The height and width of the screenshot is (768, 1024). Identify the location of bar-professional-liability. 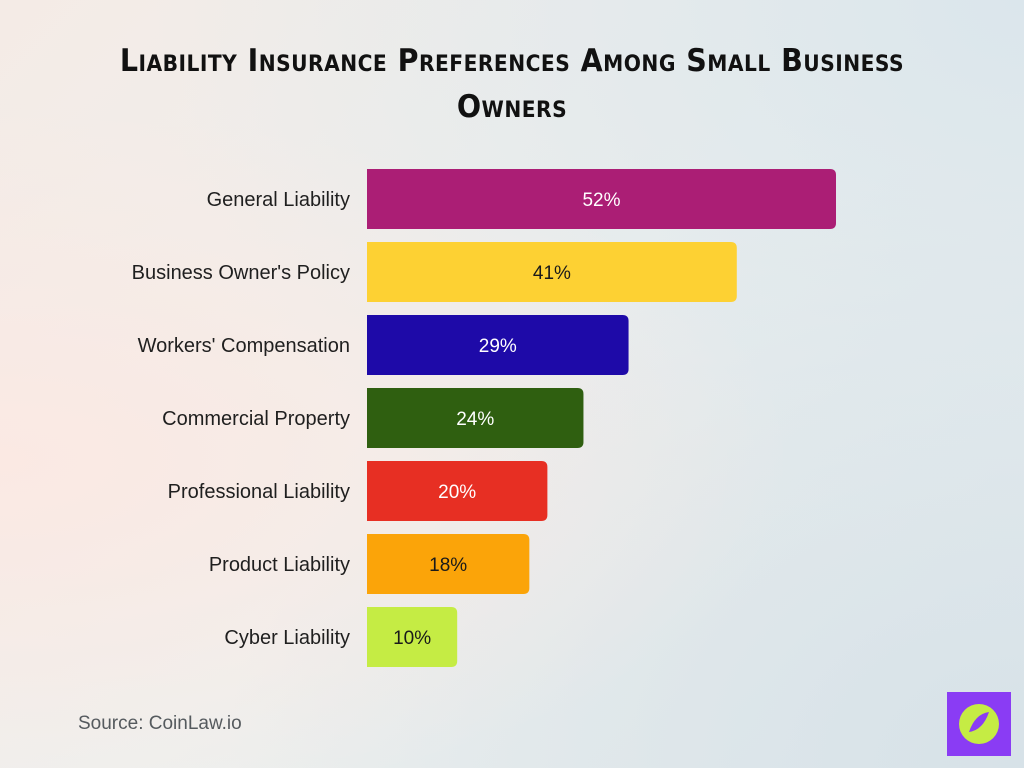
(457, 491).